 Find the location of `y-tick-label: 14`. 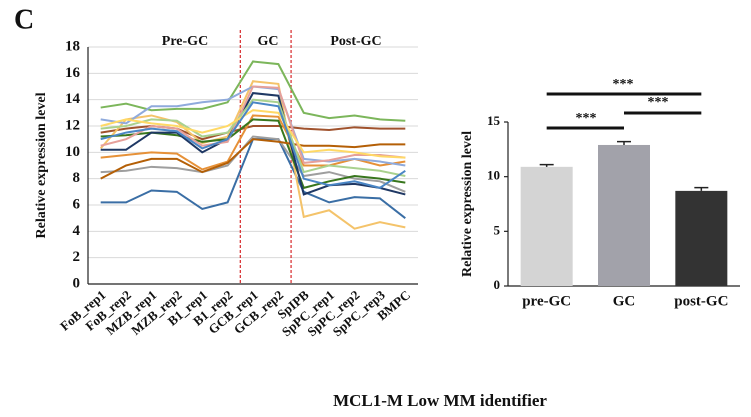

y-tick-label: 14 is located at coordinates (73, 99).